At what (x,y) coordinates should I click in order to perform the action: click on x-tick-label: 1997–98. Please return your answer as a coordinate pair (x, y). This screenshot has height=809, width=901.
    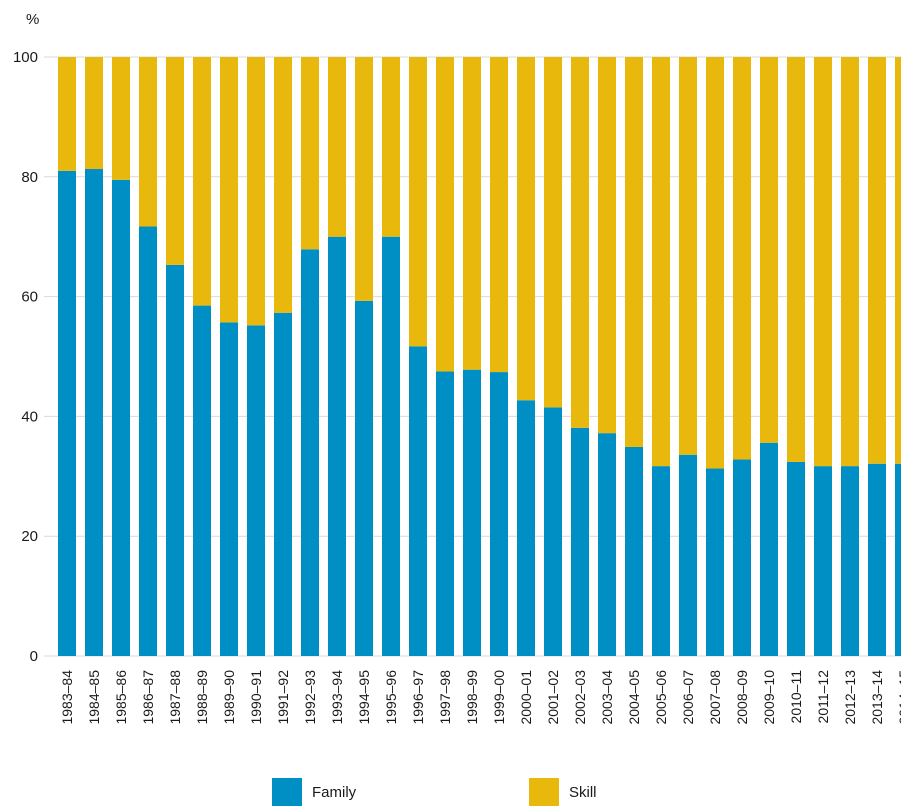
    Looking at the image, I should click on (445, 697).